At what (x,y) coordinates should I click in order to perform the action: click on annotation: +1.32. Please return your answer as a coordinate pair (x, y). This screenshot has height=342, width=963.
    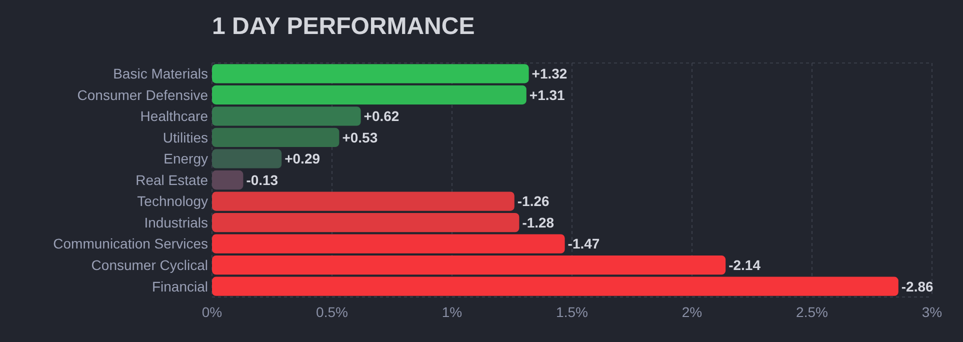
    Looking at the image, I should click on (550, 74).